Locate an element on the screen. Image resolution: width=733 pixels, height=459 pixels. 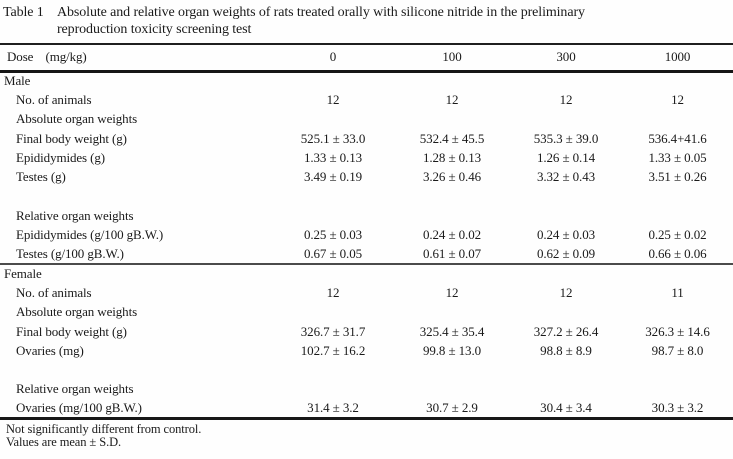
row-label: Testes (g) is located at coordinates (41, 177).